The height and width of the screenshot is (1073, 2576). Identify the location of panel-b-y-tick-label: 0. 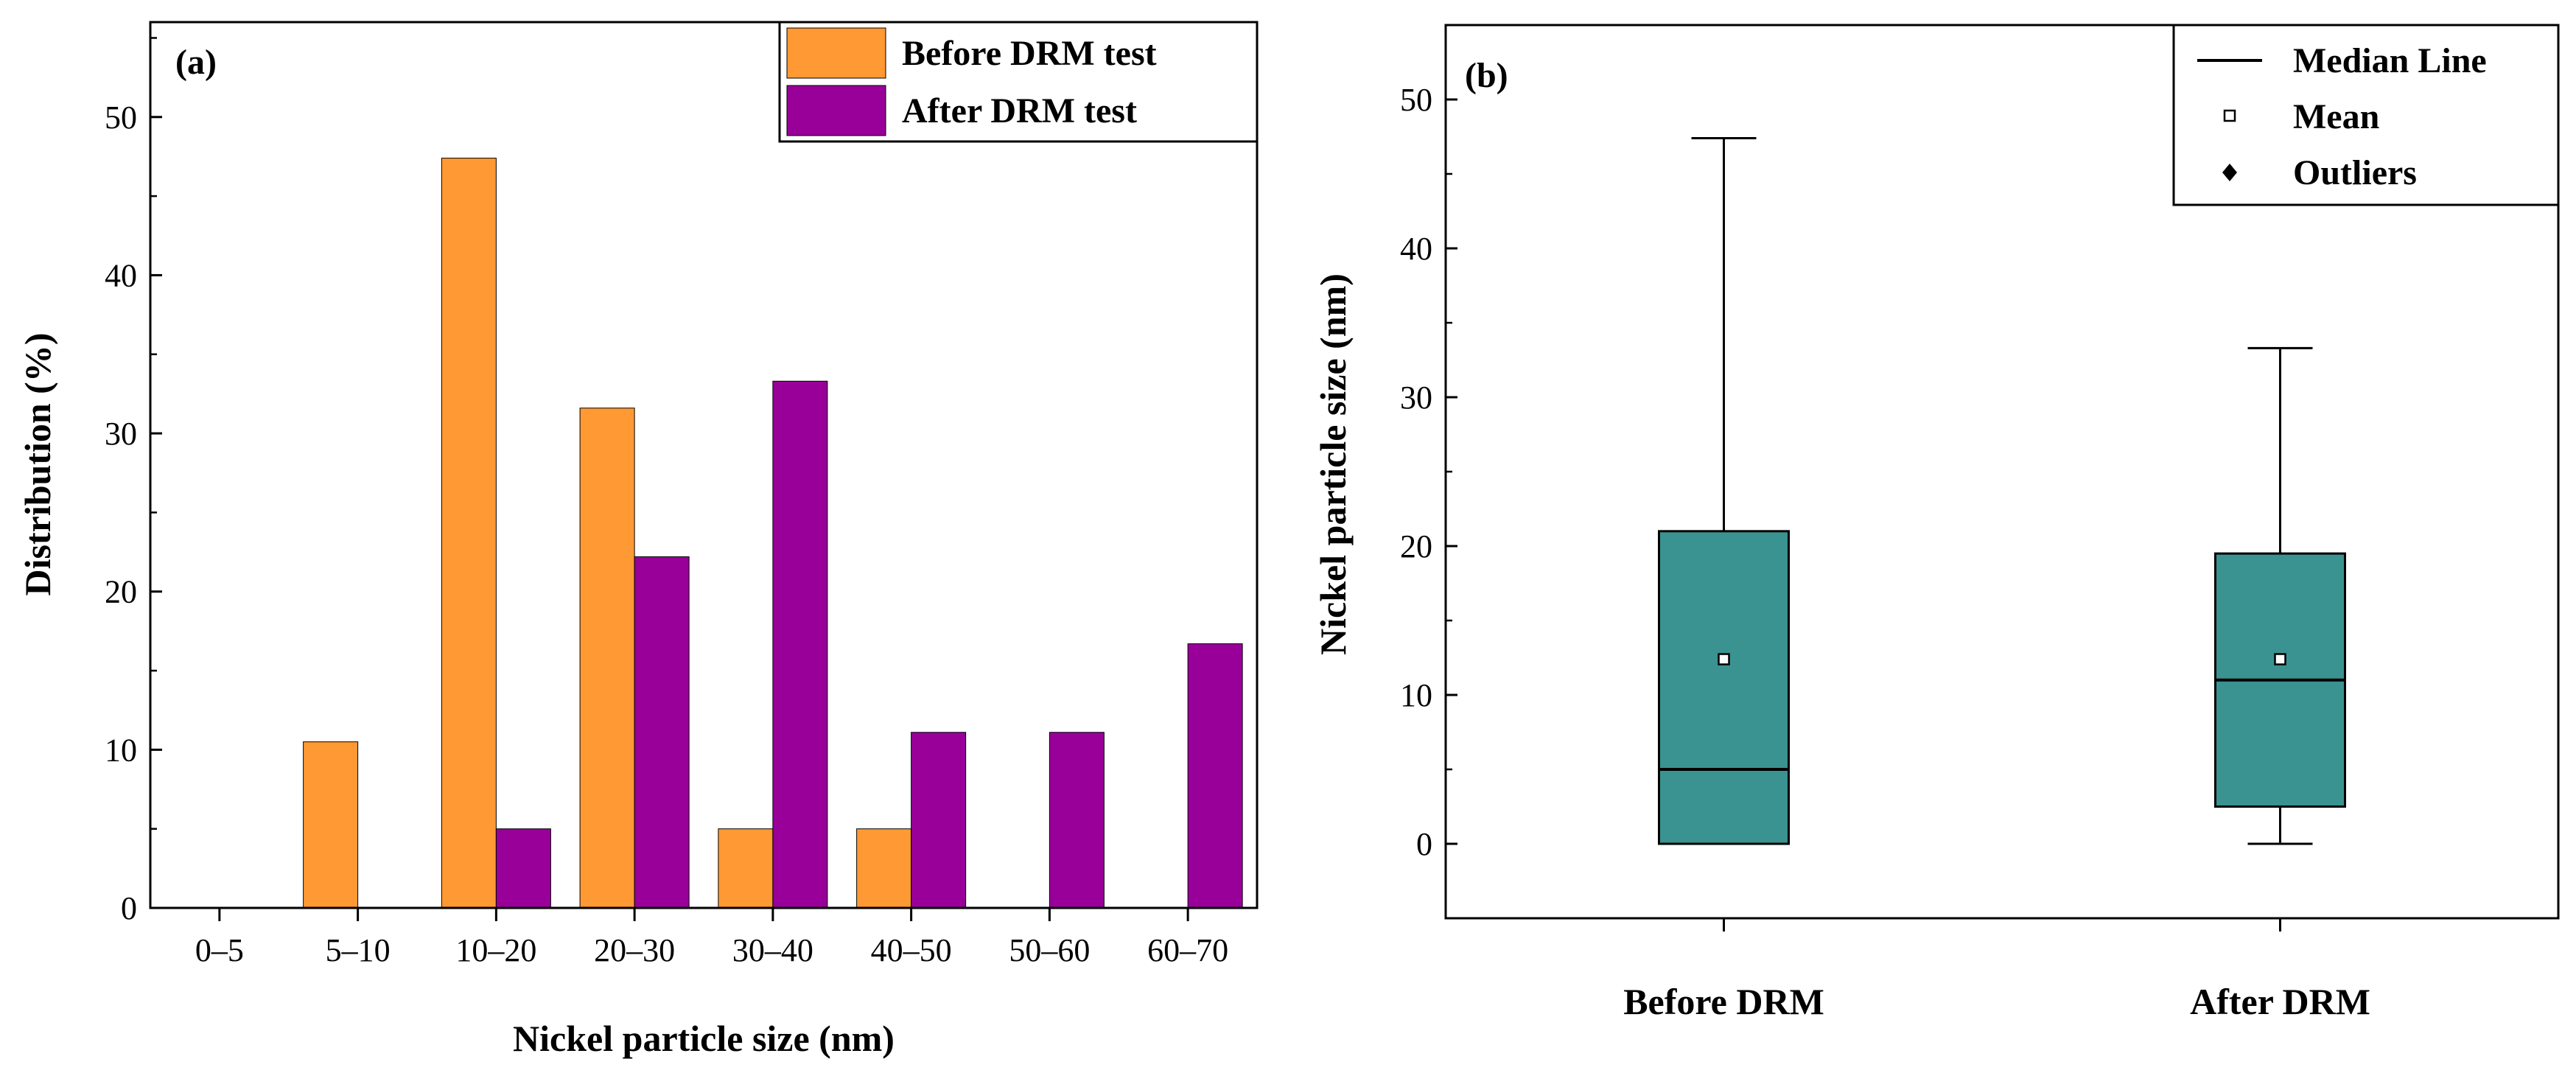
(1424, 844).